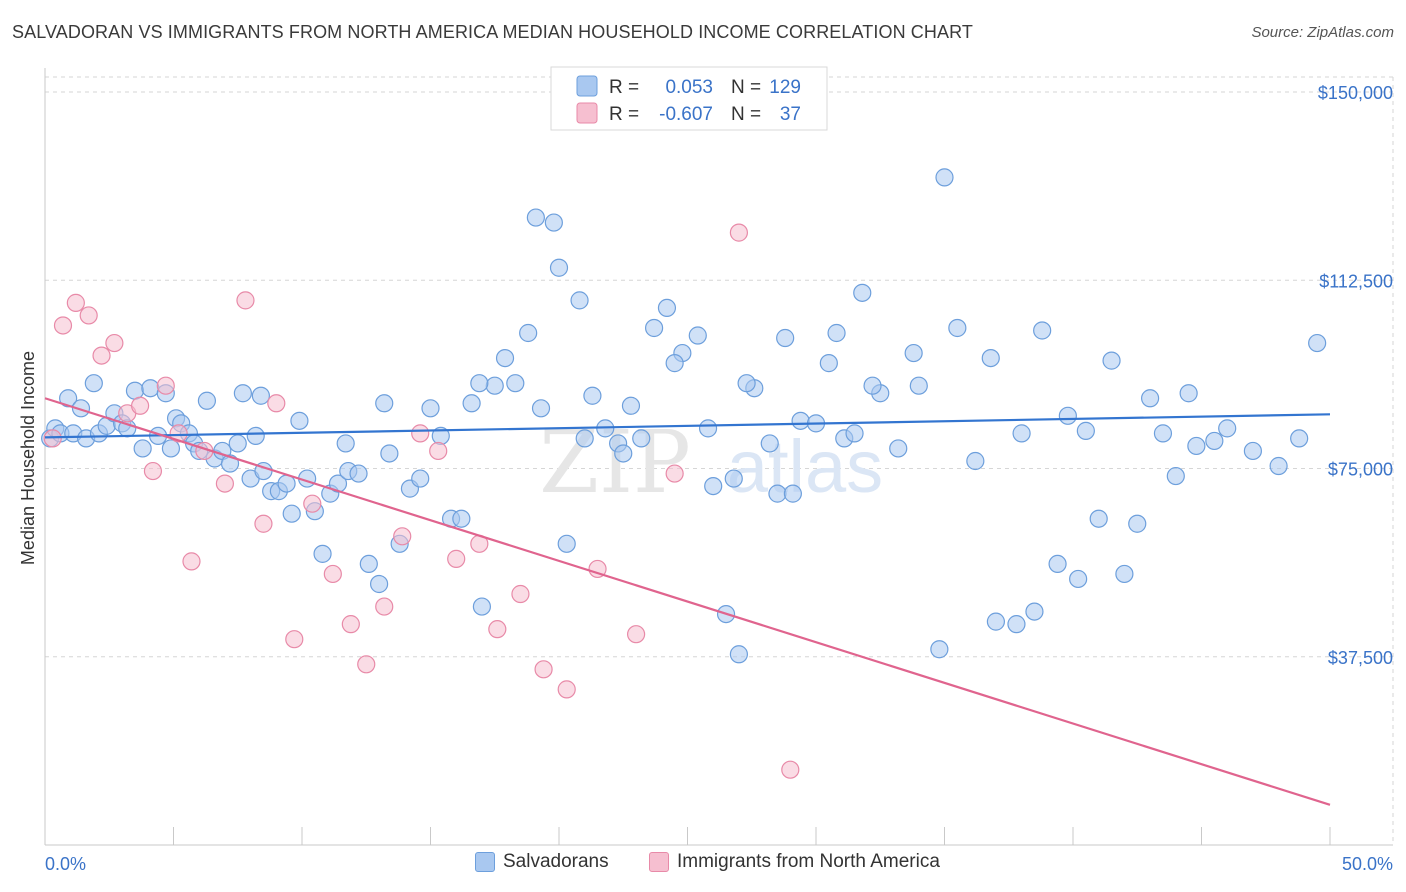 The width and height of the screenshot is (1406, 892). Describe the element at coordinates (28, 458) in the screenshot. I see `y-axis-label: Median Household Income` at that location.